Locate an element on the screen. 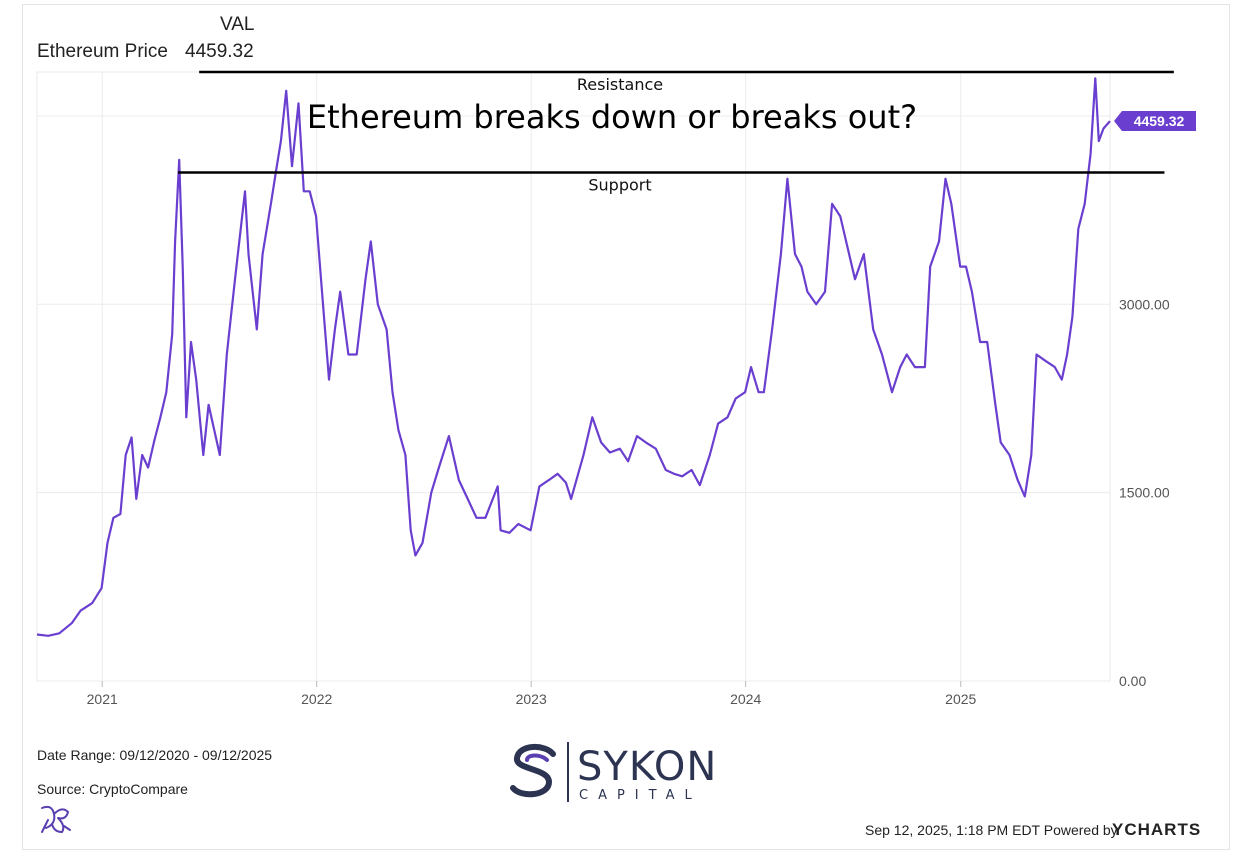 Image resolution: width=1249 pixels, height=858 pixels. x-tick-label: 2021 is located at coordinates (102, 699).